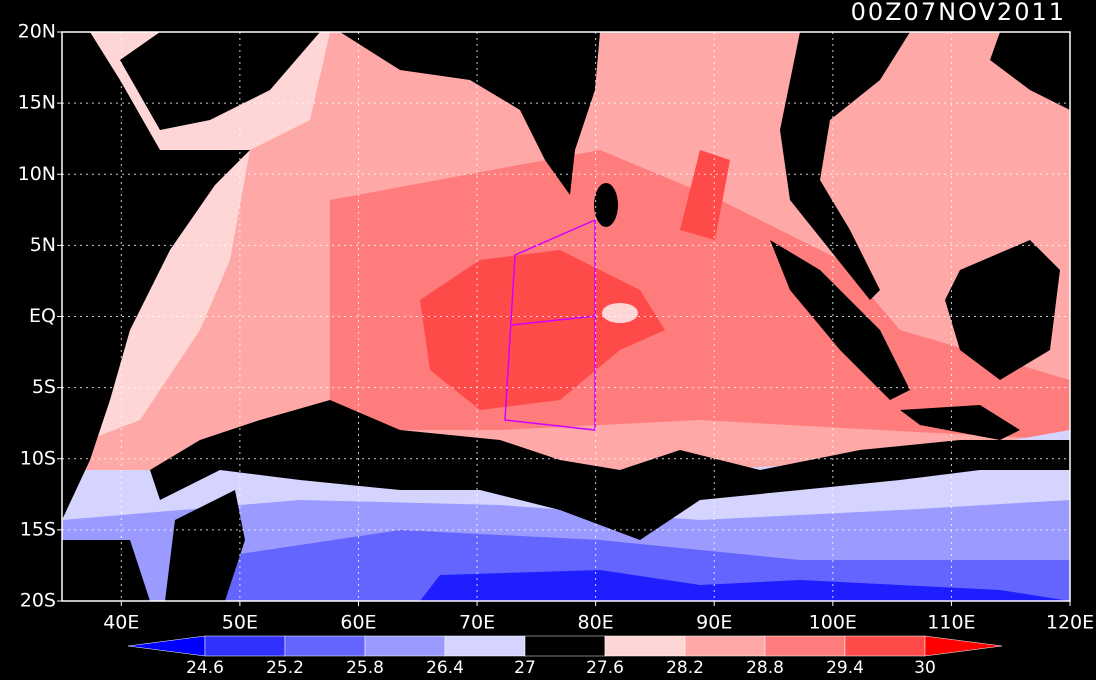 The height and width of the screenshot is (680, 1096). Describe the element at coordinates (205, 668) in the screenshot. I see `colorbar-label: 24.6` at that location.